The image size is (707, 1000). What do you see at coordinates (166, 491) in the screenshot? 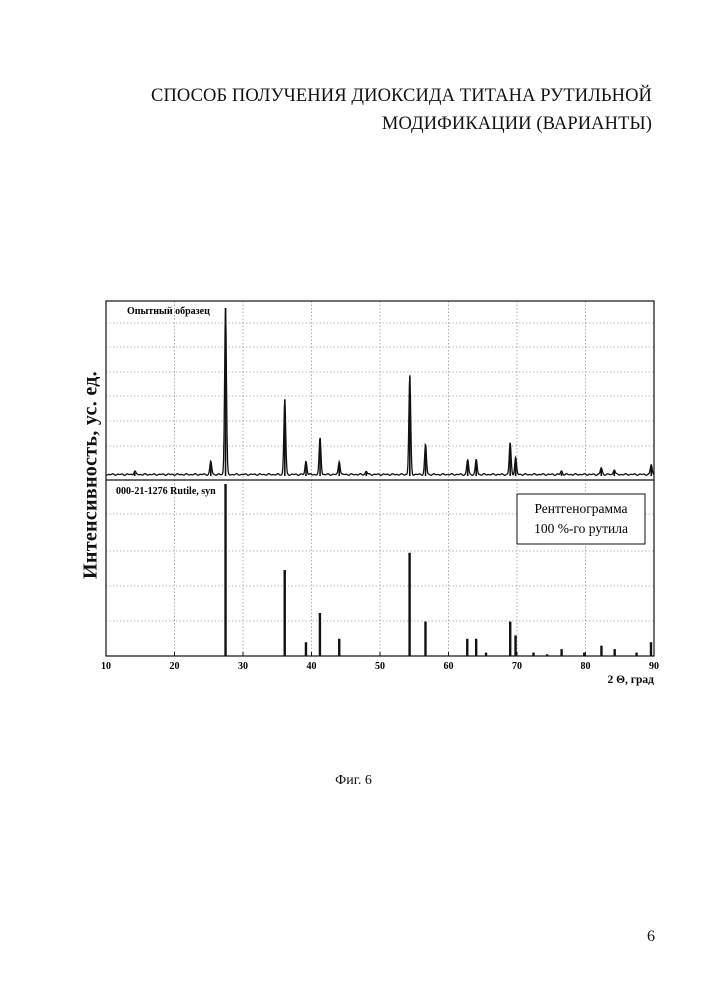
I see `panel-bottom-name: 000-21-1276 Rutile, syn` at bounding box center [166, 491].